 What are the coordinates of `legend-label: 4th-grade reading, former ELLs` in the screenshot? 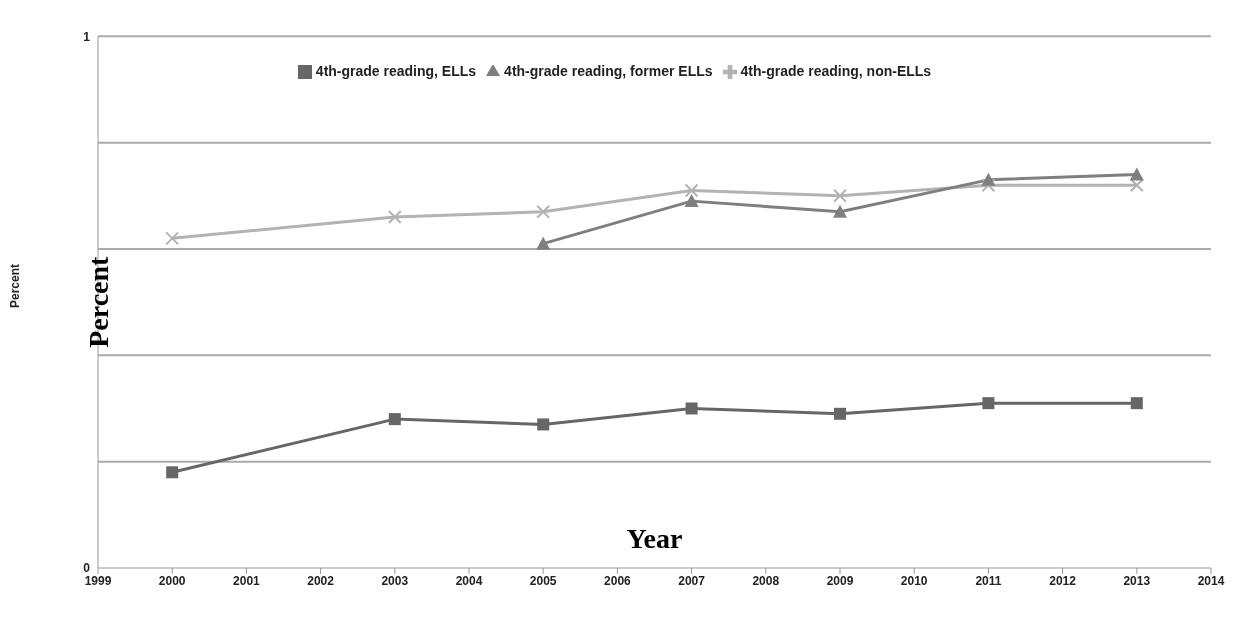 It's located at (608, 71).